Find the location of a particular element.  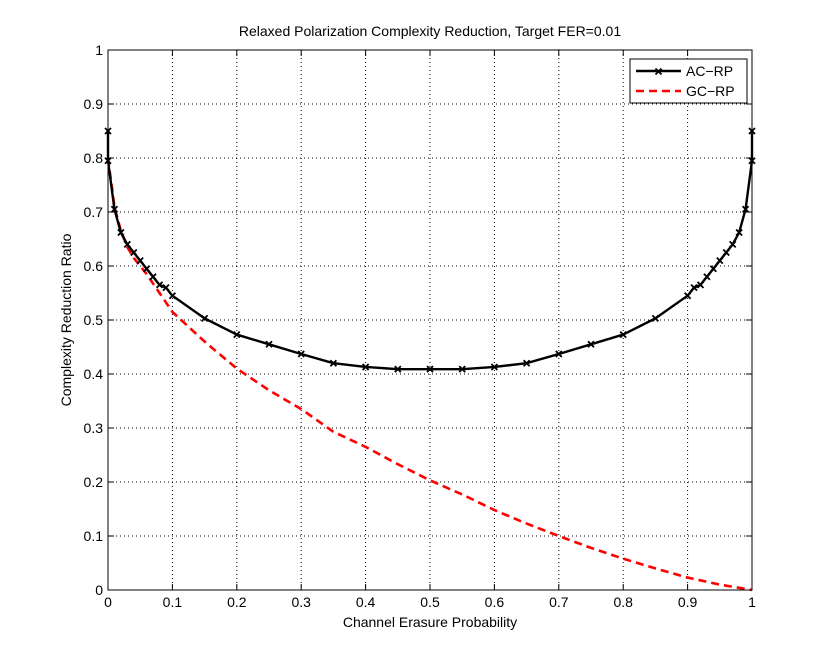

x-tick-label: 0.9 is located at coordinates (688, 602).